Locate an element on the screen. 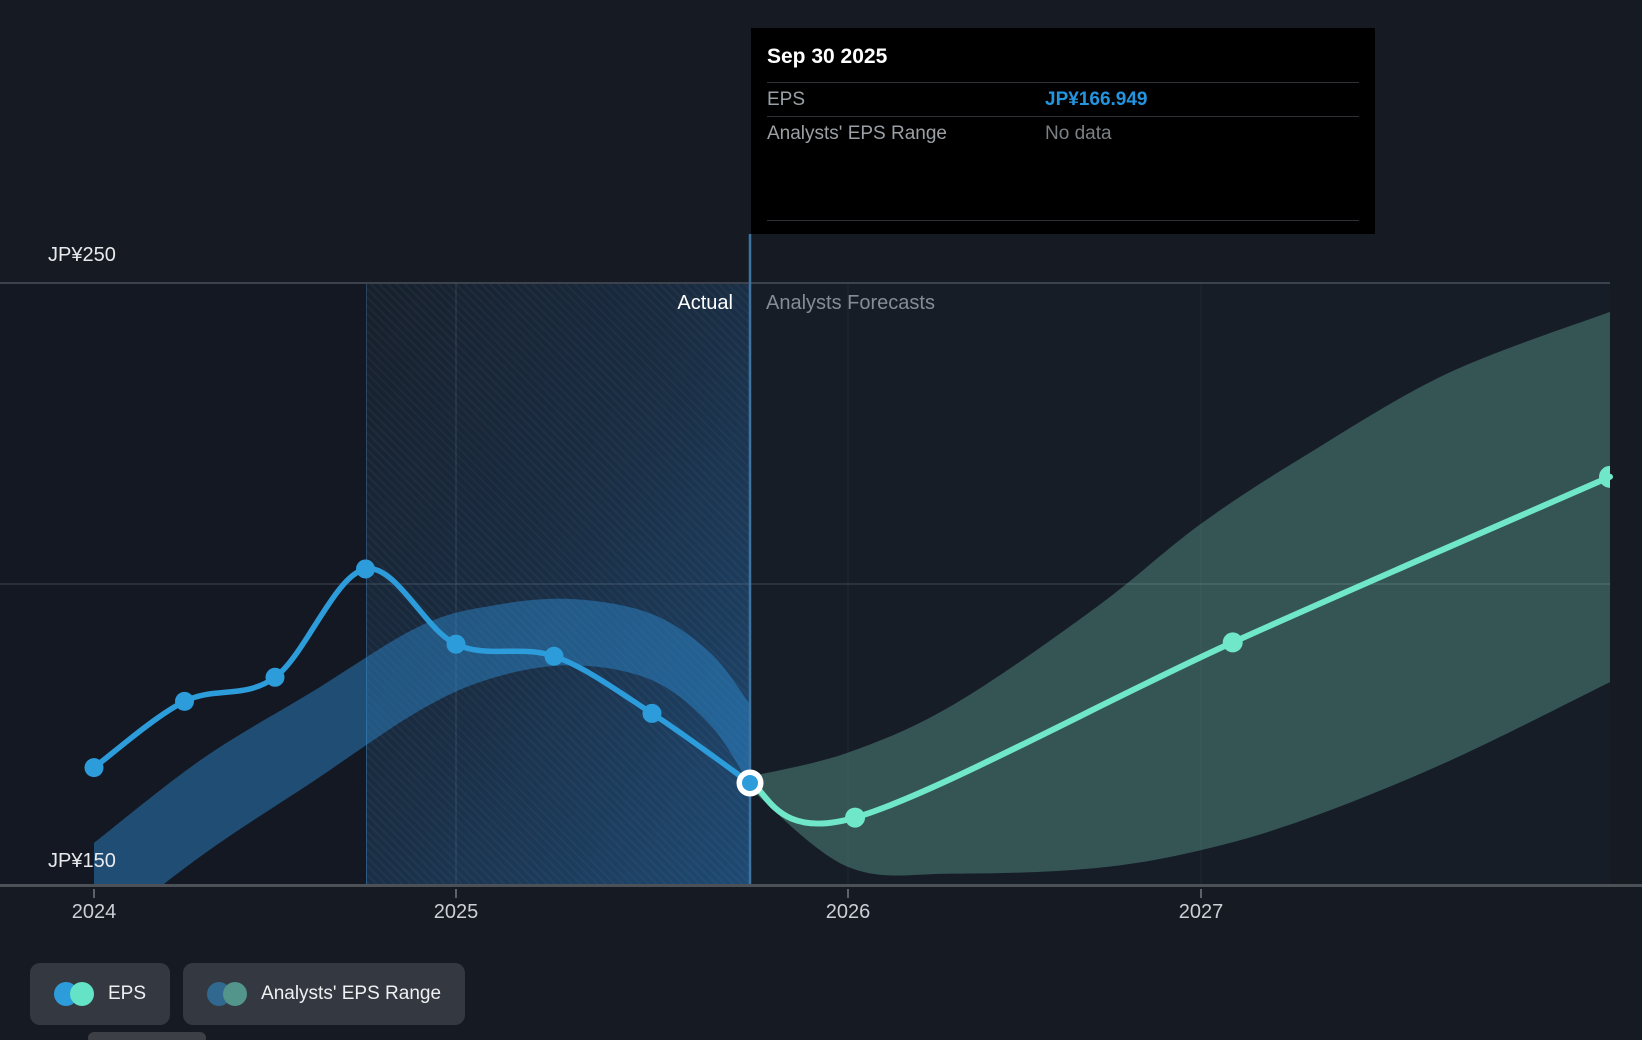 This screenshot has width=1642, height=1040. x-tick-2026 is located at coordinates (848, 893).